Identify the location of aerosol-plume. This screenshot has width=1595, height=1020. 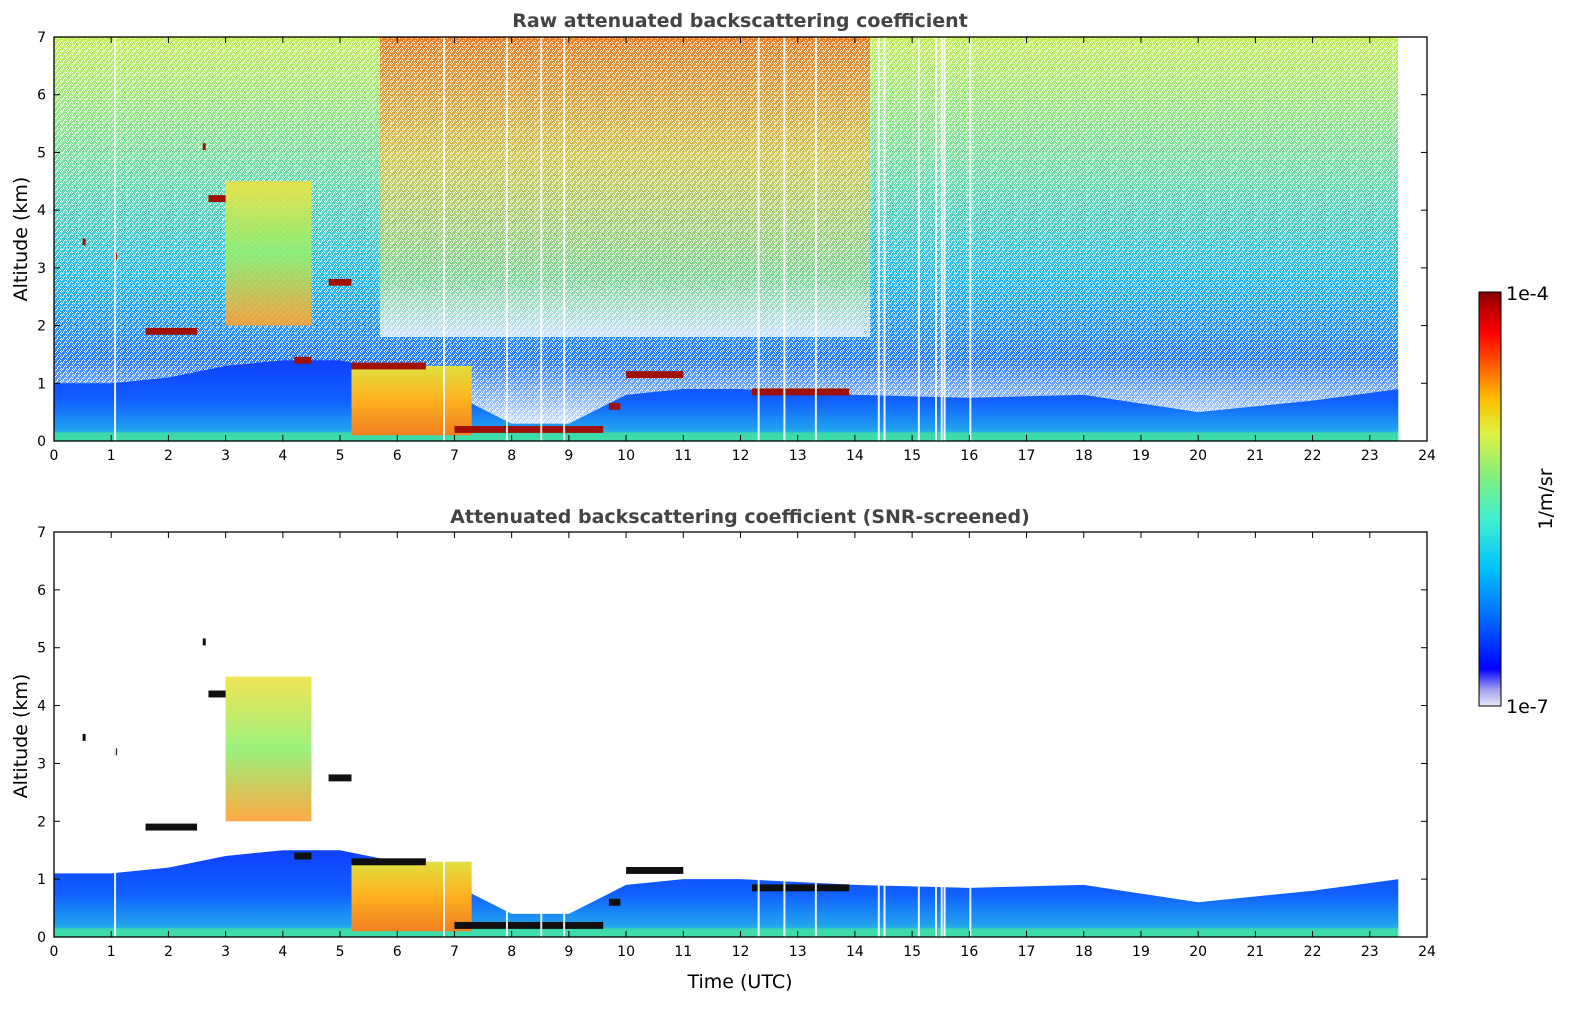
(411, 400).